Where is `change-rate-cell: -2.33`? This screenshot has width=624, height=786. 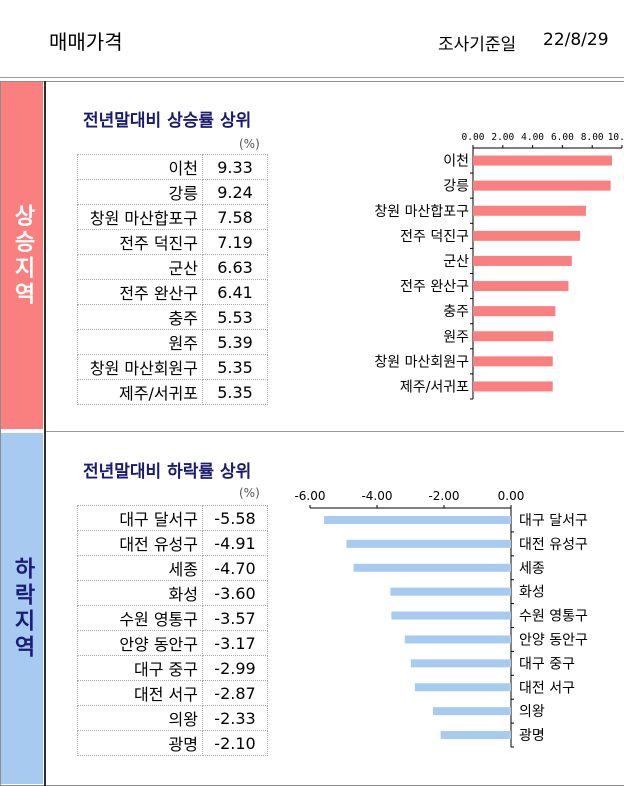
change-rate-cell: -2.33 is located at coordinates (235, 718).